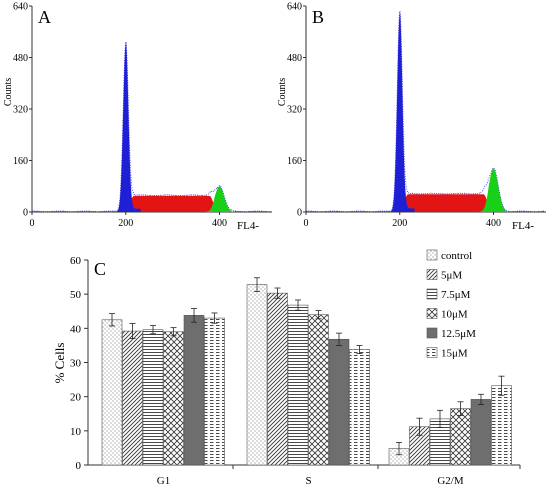 This screenshot has width=550, height=492. What do you see at coordinates (456, 295) in the screenshot?
I see `legend-label: 7.5μM` at bounding box center [456, 295].